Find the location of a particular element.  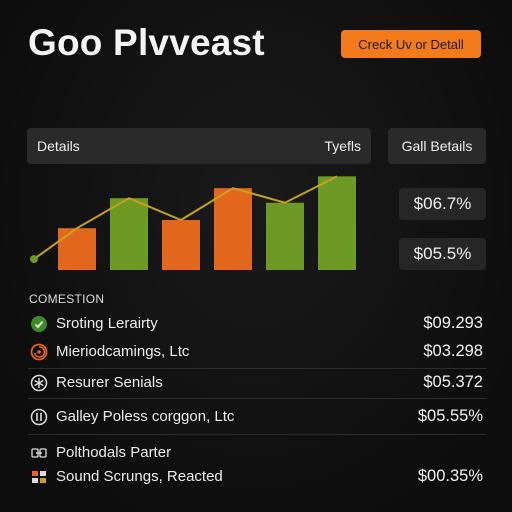

stat-value-1: $06.7% is located at coordinates (442, 204).